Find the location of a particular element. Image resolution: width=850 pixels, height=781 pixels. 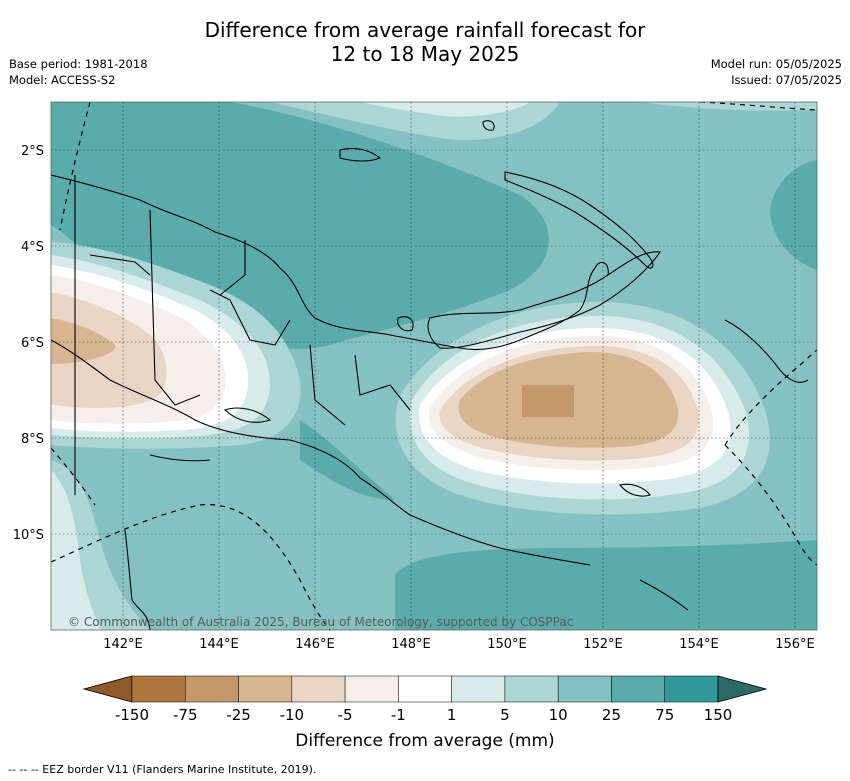

colorbar-tick-label: 5 is located at coordinates (505, 715).